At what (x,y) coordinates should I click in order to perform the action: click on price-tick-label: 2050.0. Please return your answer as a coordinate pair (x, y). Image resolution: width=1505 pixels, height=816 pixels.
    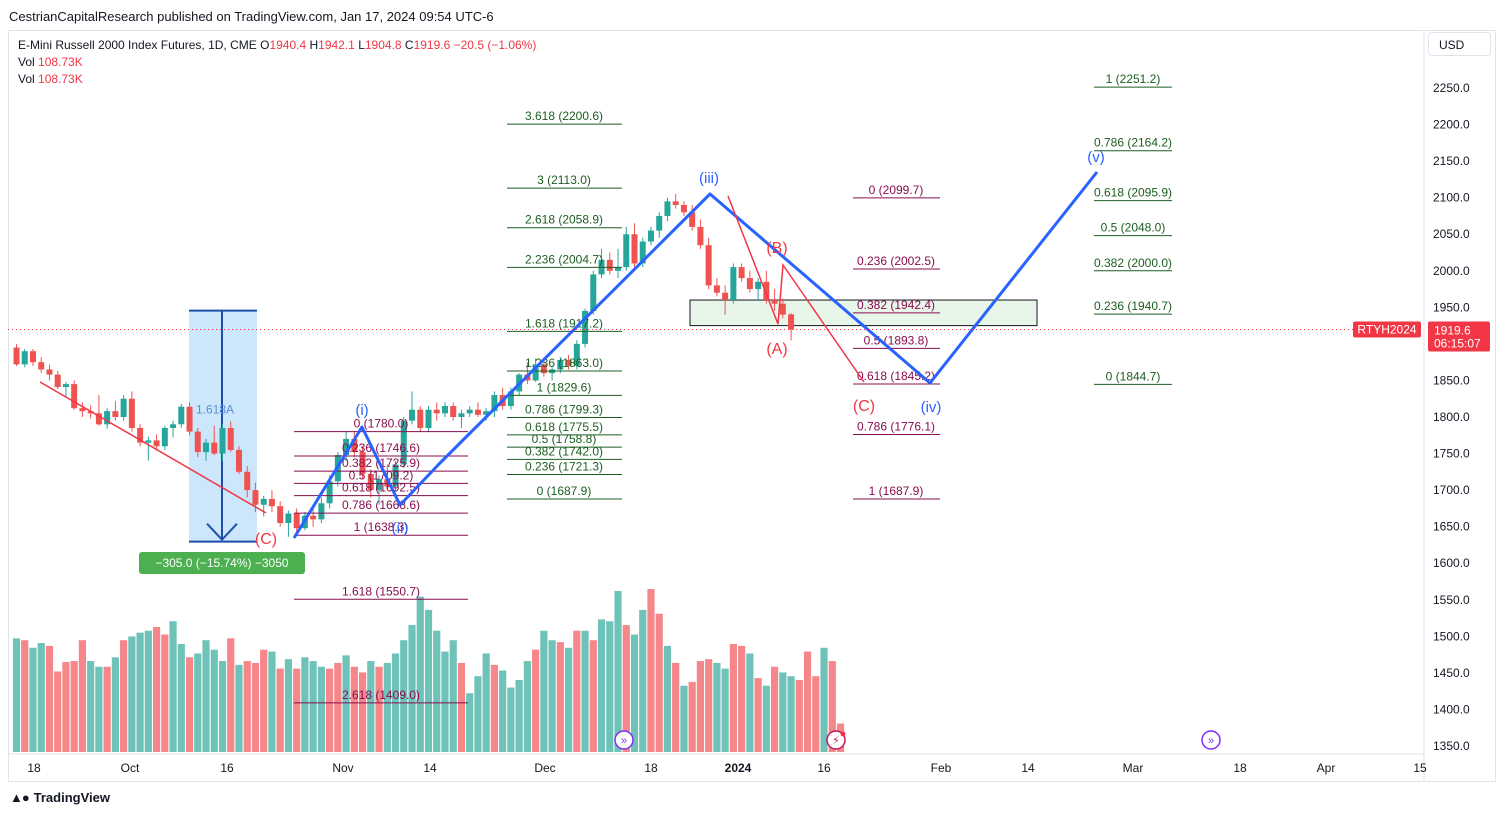
    Looking at the image, I should click on (1451, 234).